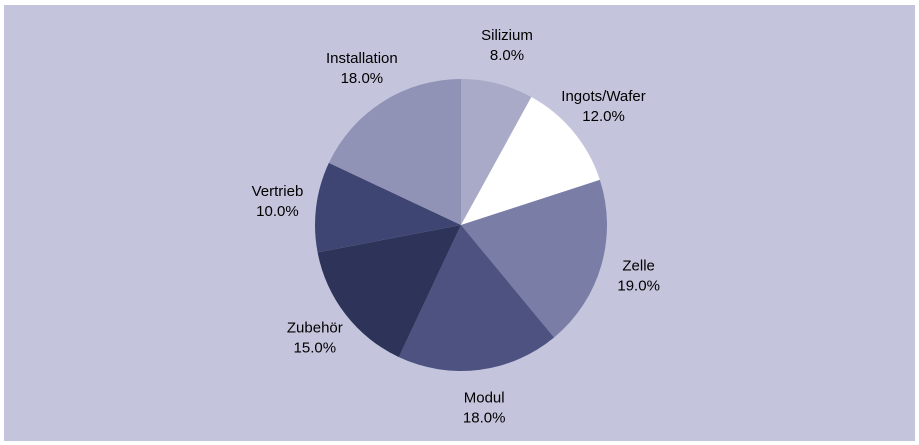 The width and height of the screenshot is (919, 445). I want to click on slice-value-label: 8.0%, so click(507, 55).